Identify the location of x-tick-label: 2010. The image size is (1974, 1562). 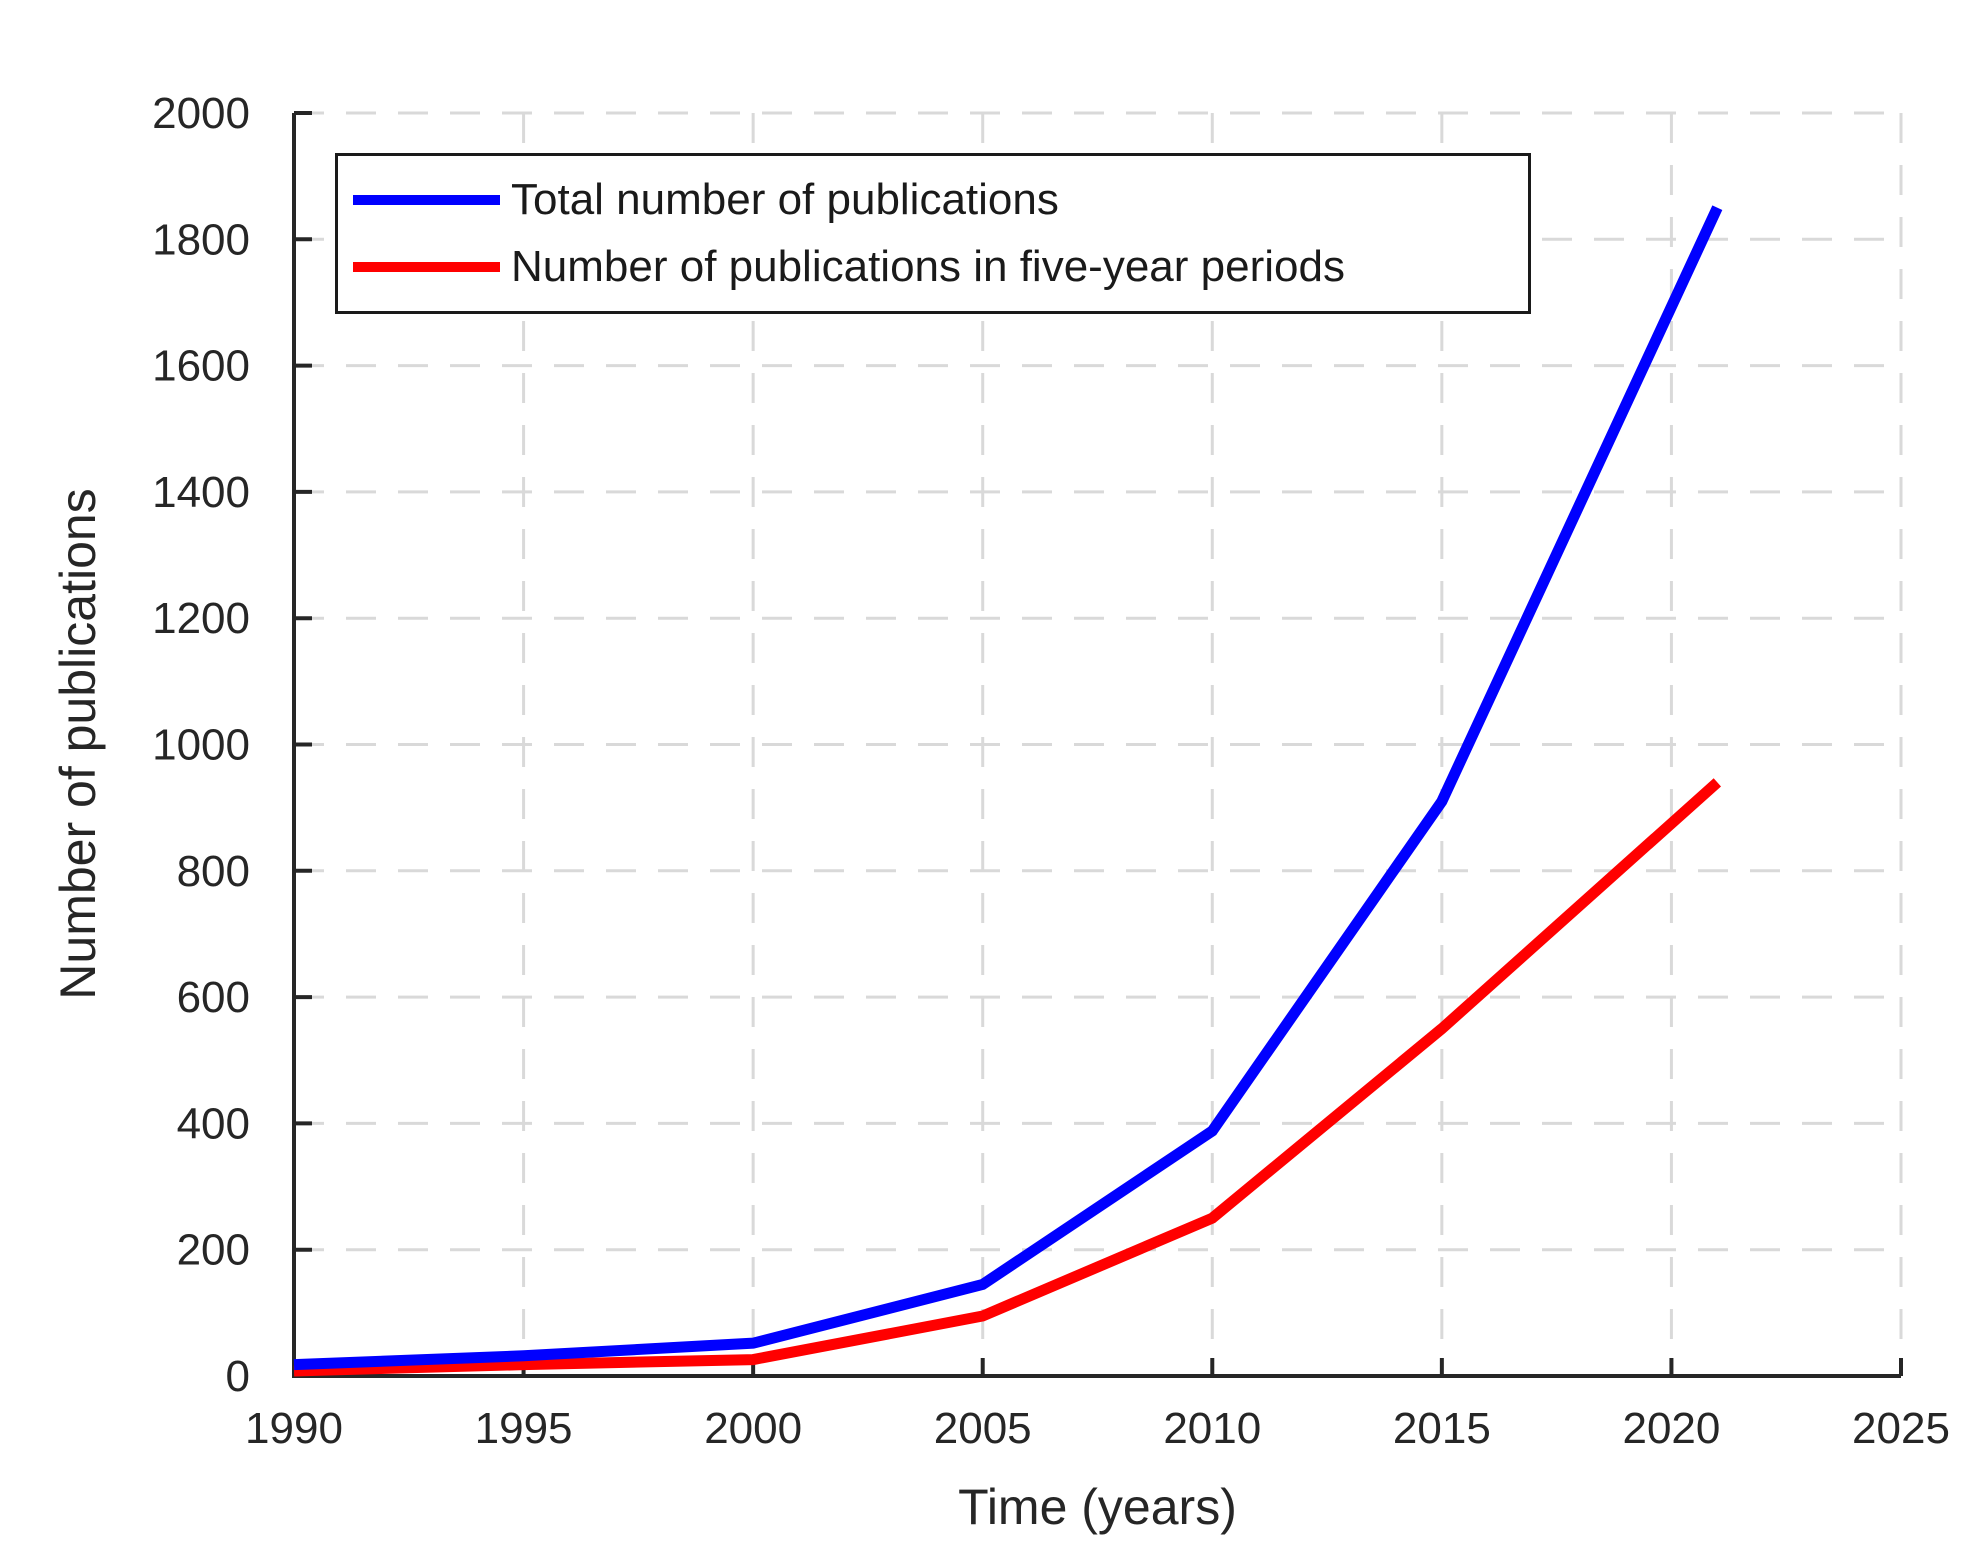
(1212, 1428).